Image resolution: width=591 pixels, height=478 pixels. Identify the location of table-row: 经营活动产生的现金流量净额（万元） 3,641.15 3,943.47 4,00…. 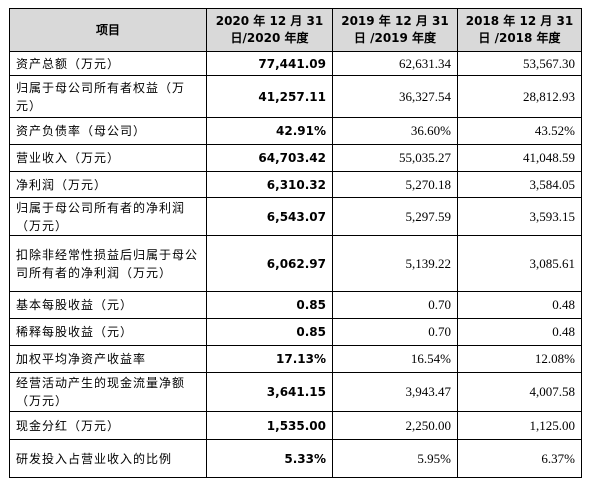
(295, 392).